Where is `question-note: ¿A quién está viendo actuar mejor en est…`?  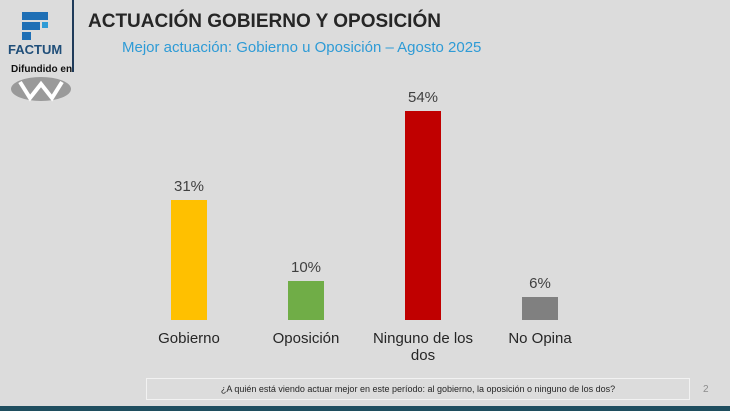 question-note: ¿A quién está viendo actuar mejor en est… is located at coordinates (418, 389).